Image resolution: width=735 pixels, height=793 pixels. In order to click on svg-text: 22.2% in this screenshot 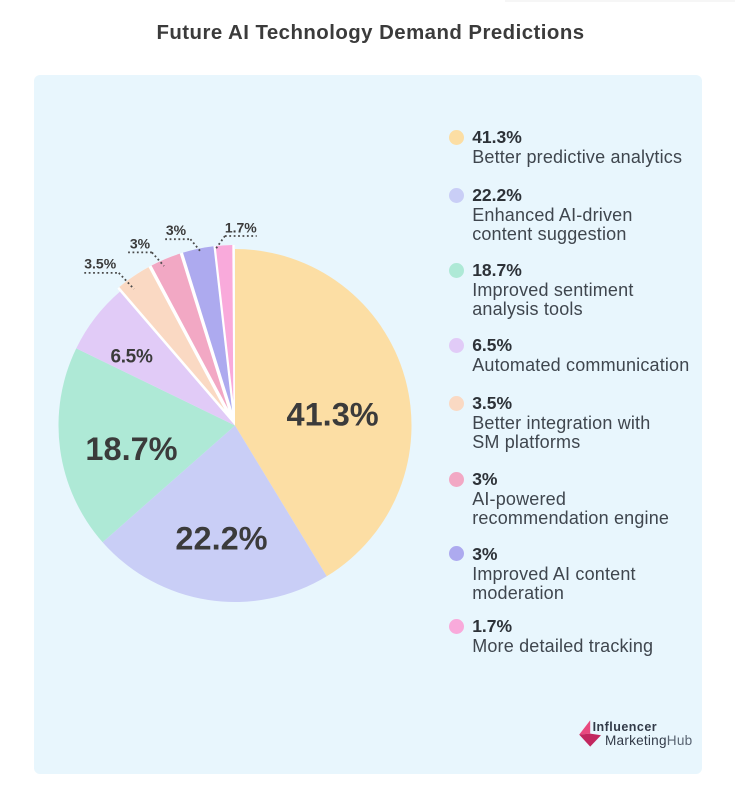, I will do `click(221, 539)`.